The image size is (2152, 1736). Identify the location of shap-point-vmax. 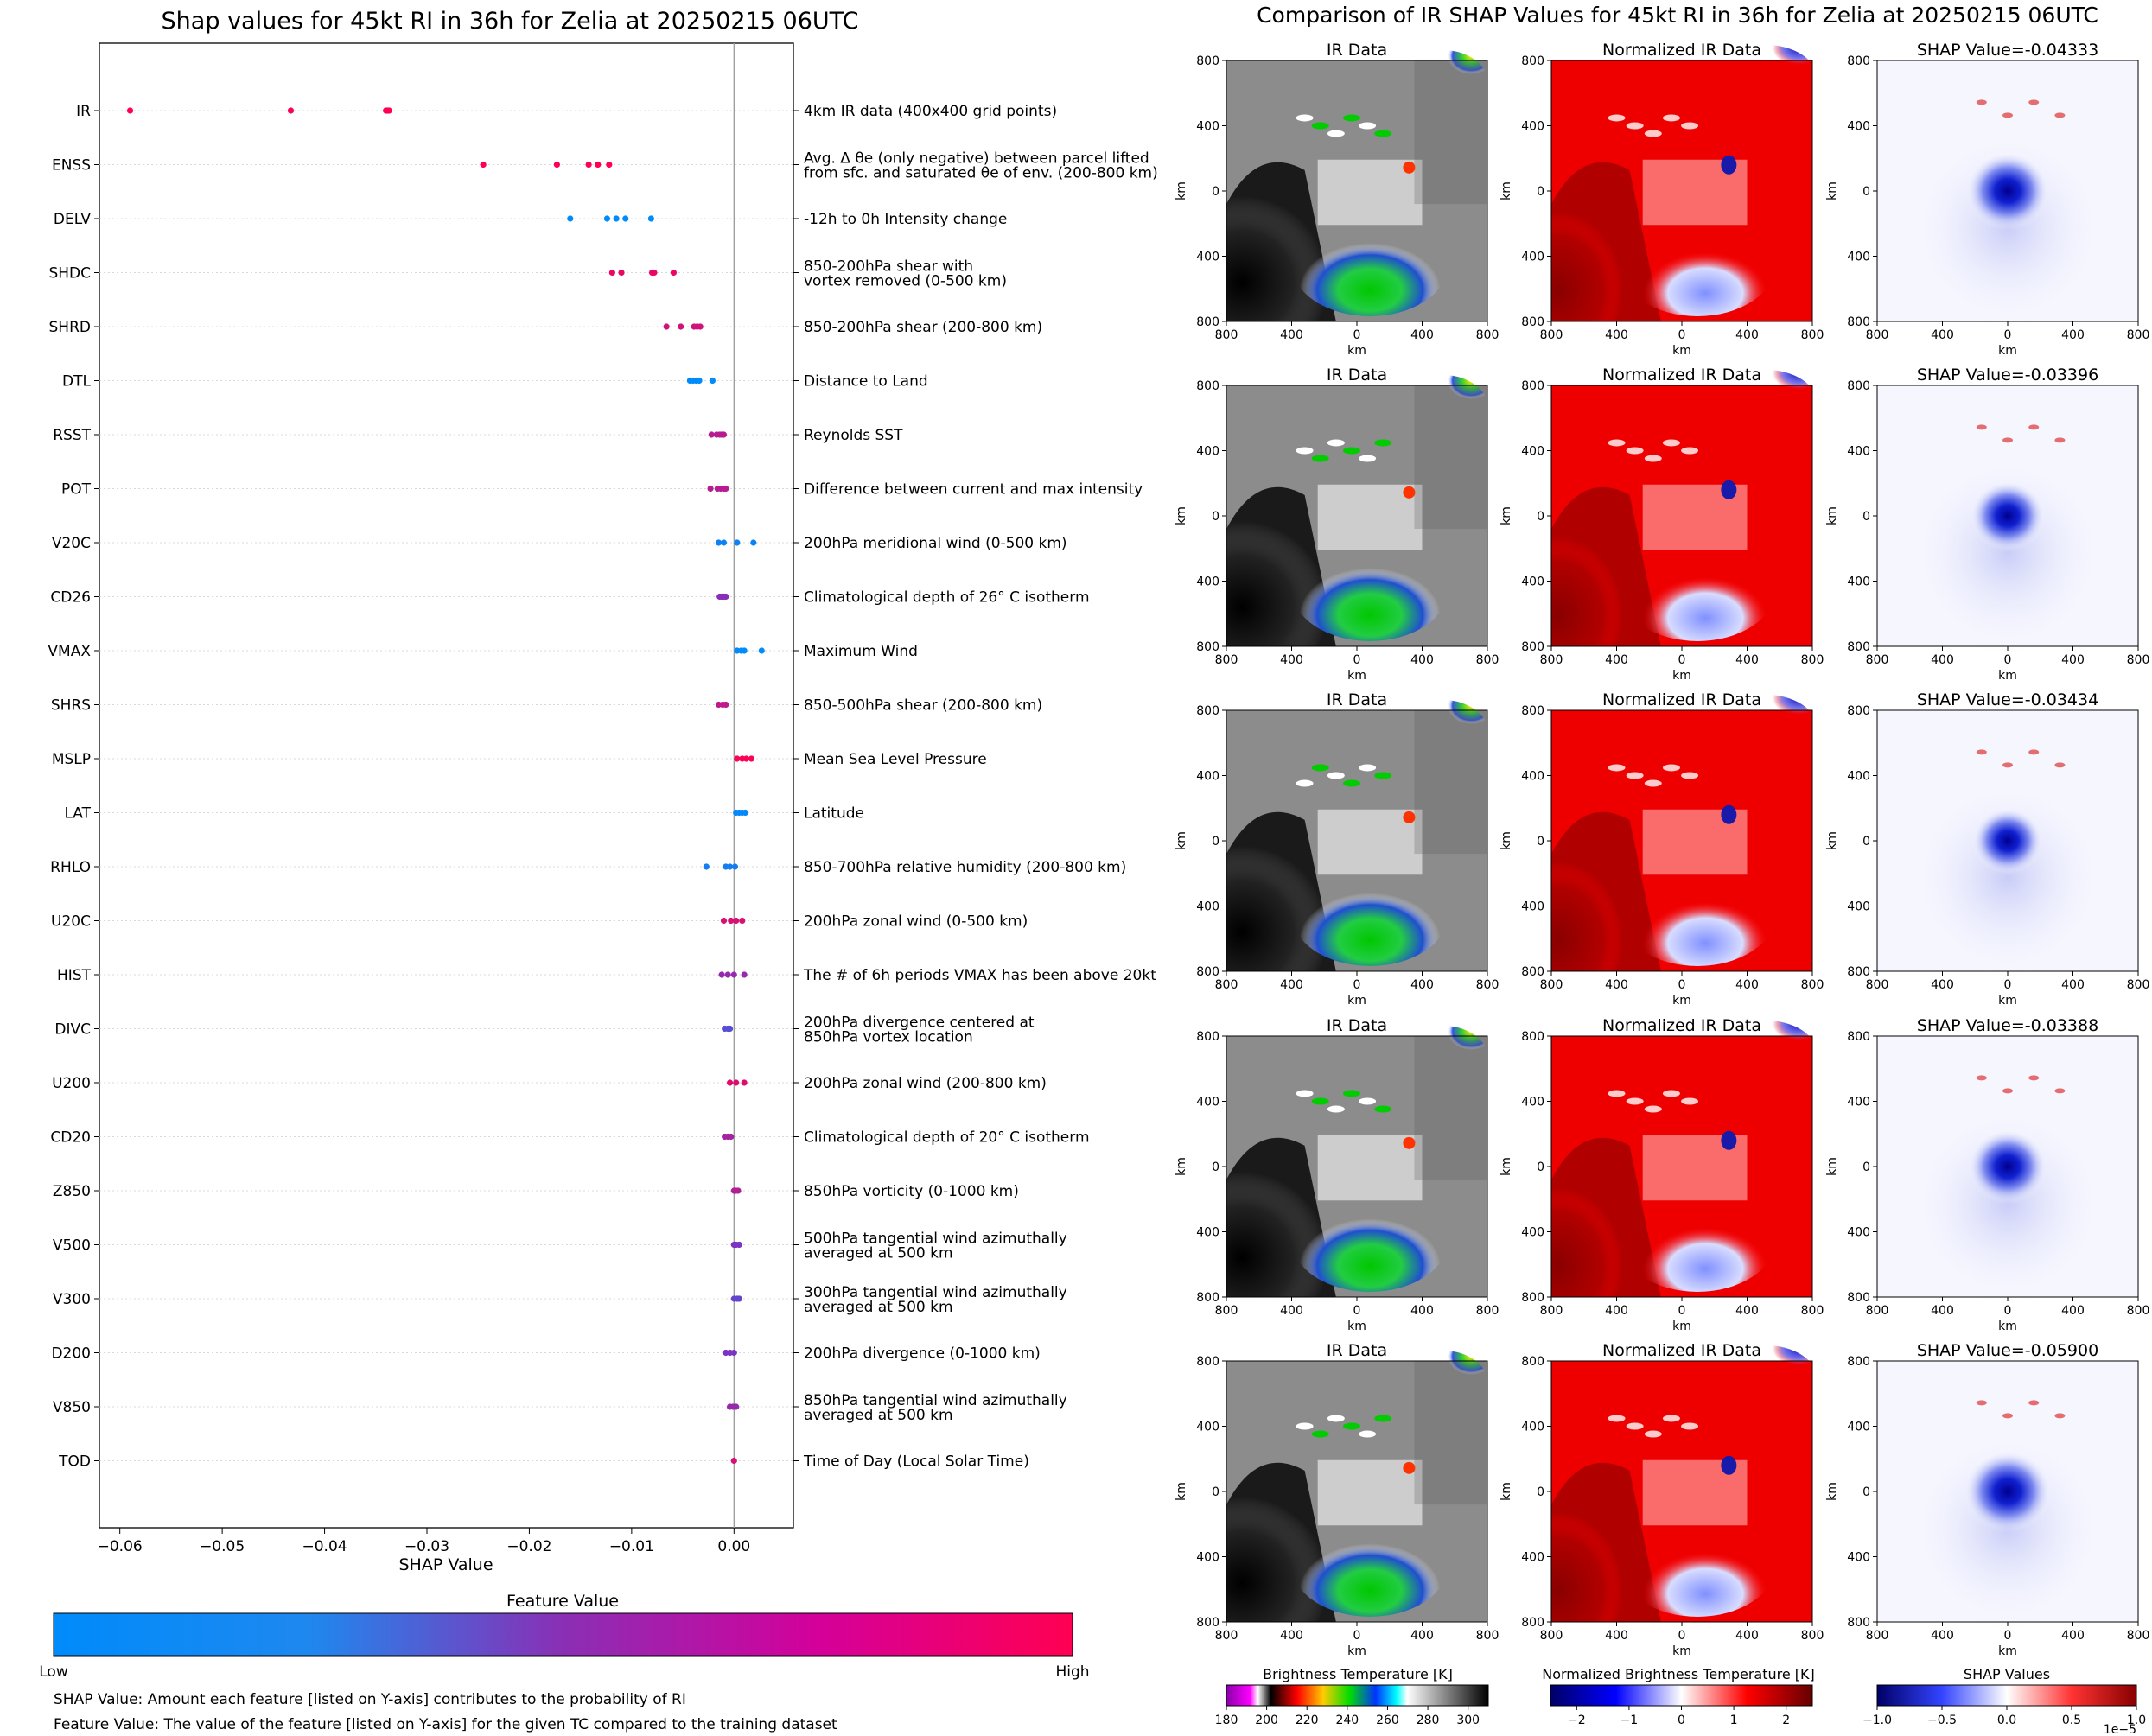
(744, 650).